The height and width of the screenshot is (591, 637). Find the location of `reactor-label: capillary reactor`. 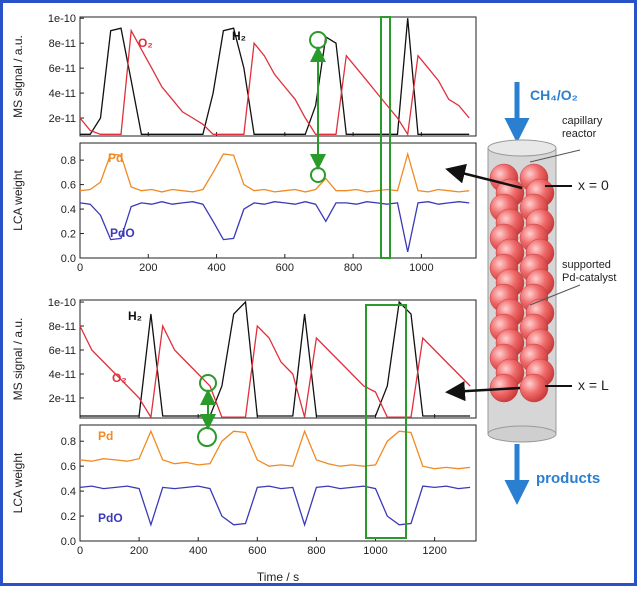

reactor-label: capillary reactor is located at coordinates (582, 127).